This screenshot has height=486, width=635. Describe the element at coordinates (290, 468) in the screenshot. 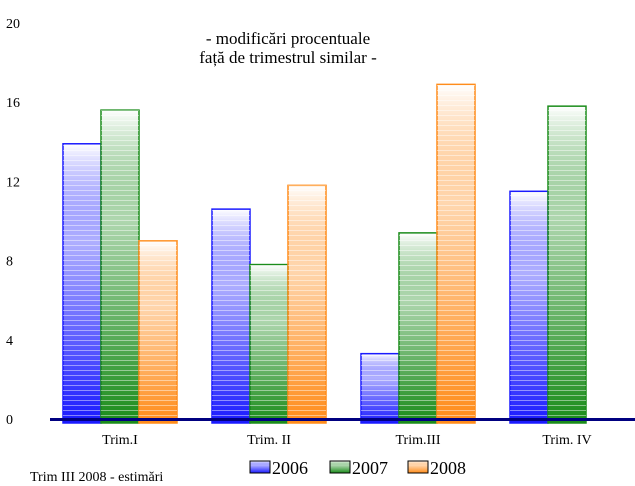

I see `legend-label-2006: 2006` at that location.